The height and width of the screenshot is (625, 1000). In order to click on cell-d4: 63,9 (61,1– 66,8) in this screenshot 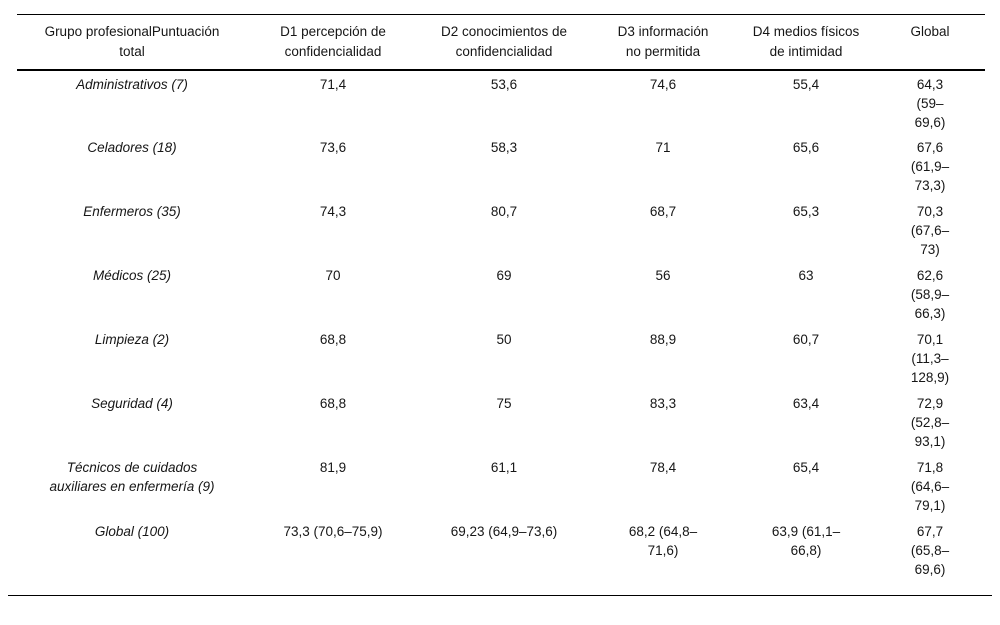, I will do `click(806, 541)`.